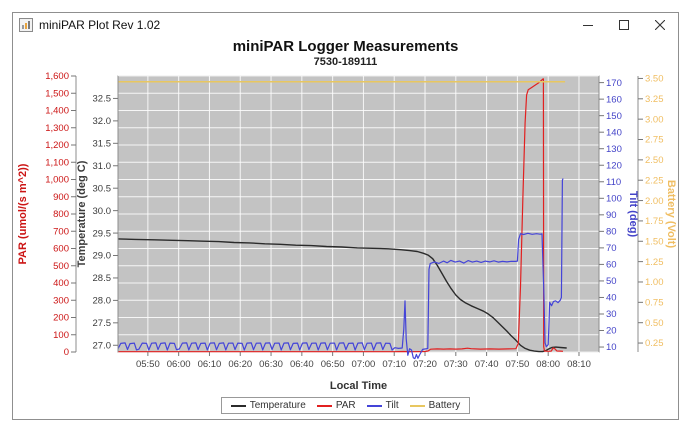 The height and width of the screenshot is (426, 695). I want to click on tilt-tick-label: 110, so click(613, 182).